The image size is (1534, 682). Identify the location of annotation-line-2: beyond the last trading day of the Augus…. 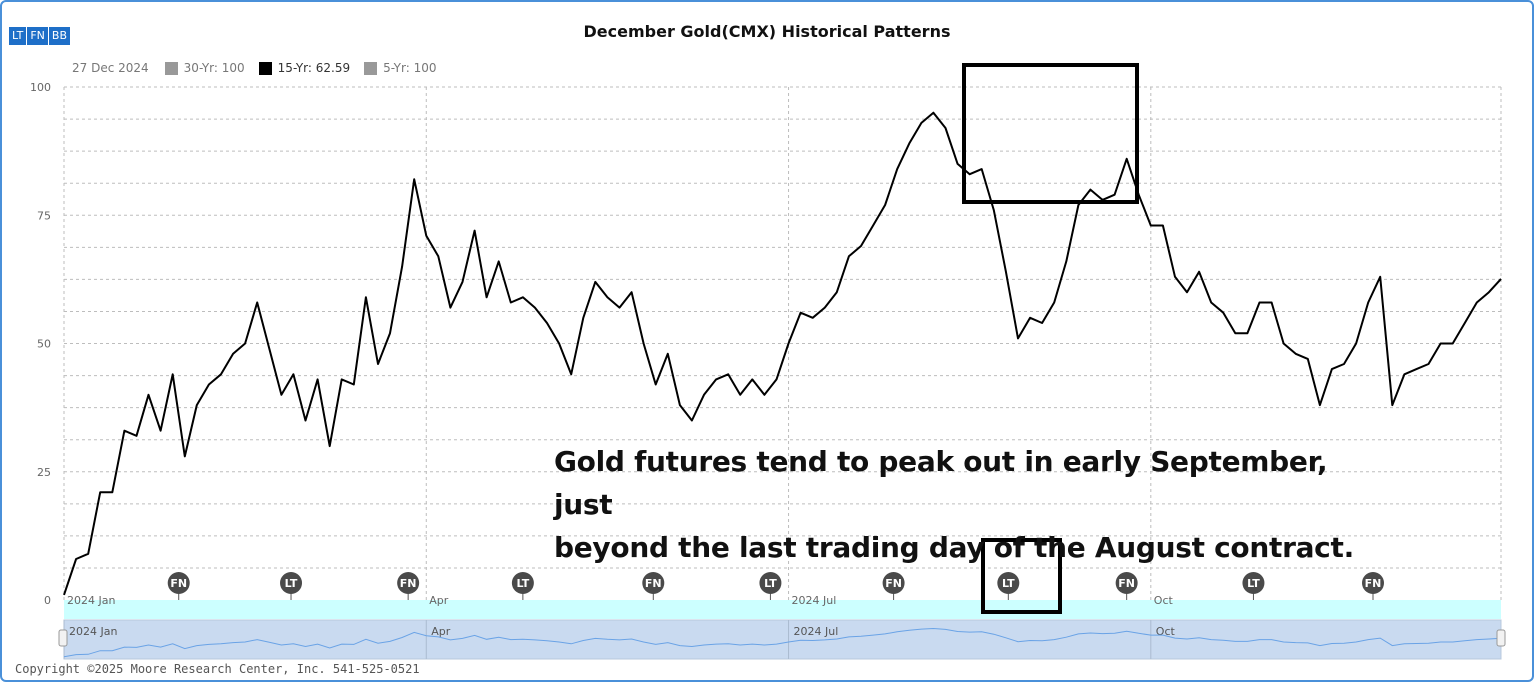
(954, 547).